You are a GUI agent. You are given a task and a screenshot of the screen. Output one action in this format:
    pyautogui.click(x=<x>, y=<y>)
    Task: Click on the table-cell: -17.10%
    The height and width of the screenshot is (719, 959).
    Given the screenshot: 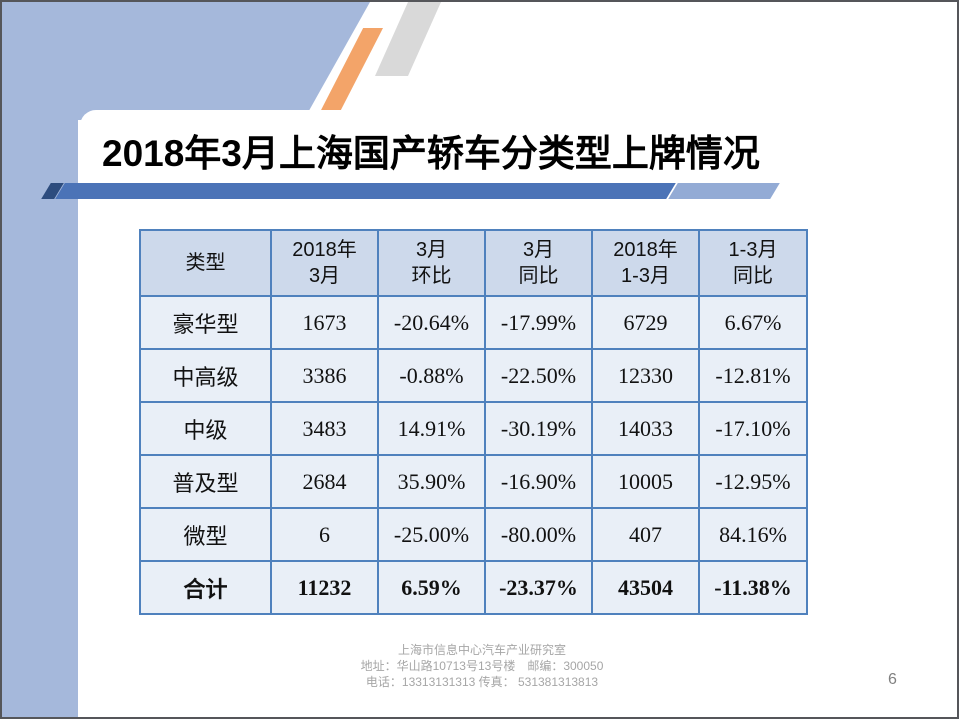 What is the action you would take?
    pyautogui.click(x=753, y=428)
    